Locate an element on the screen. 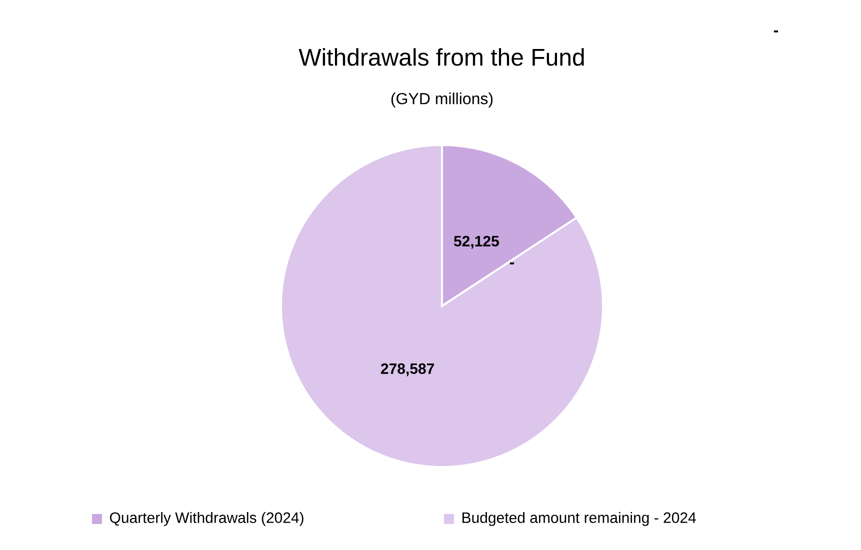 The image size is (861, 550). chart-subtitle: (GYD millions) is located at coordinates (442, 100).